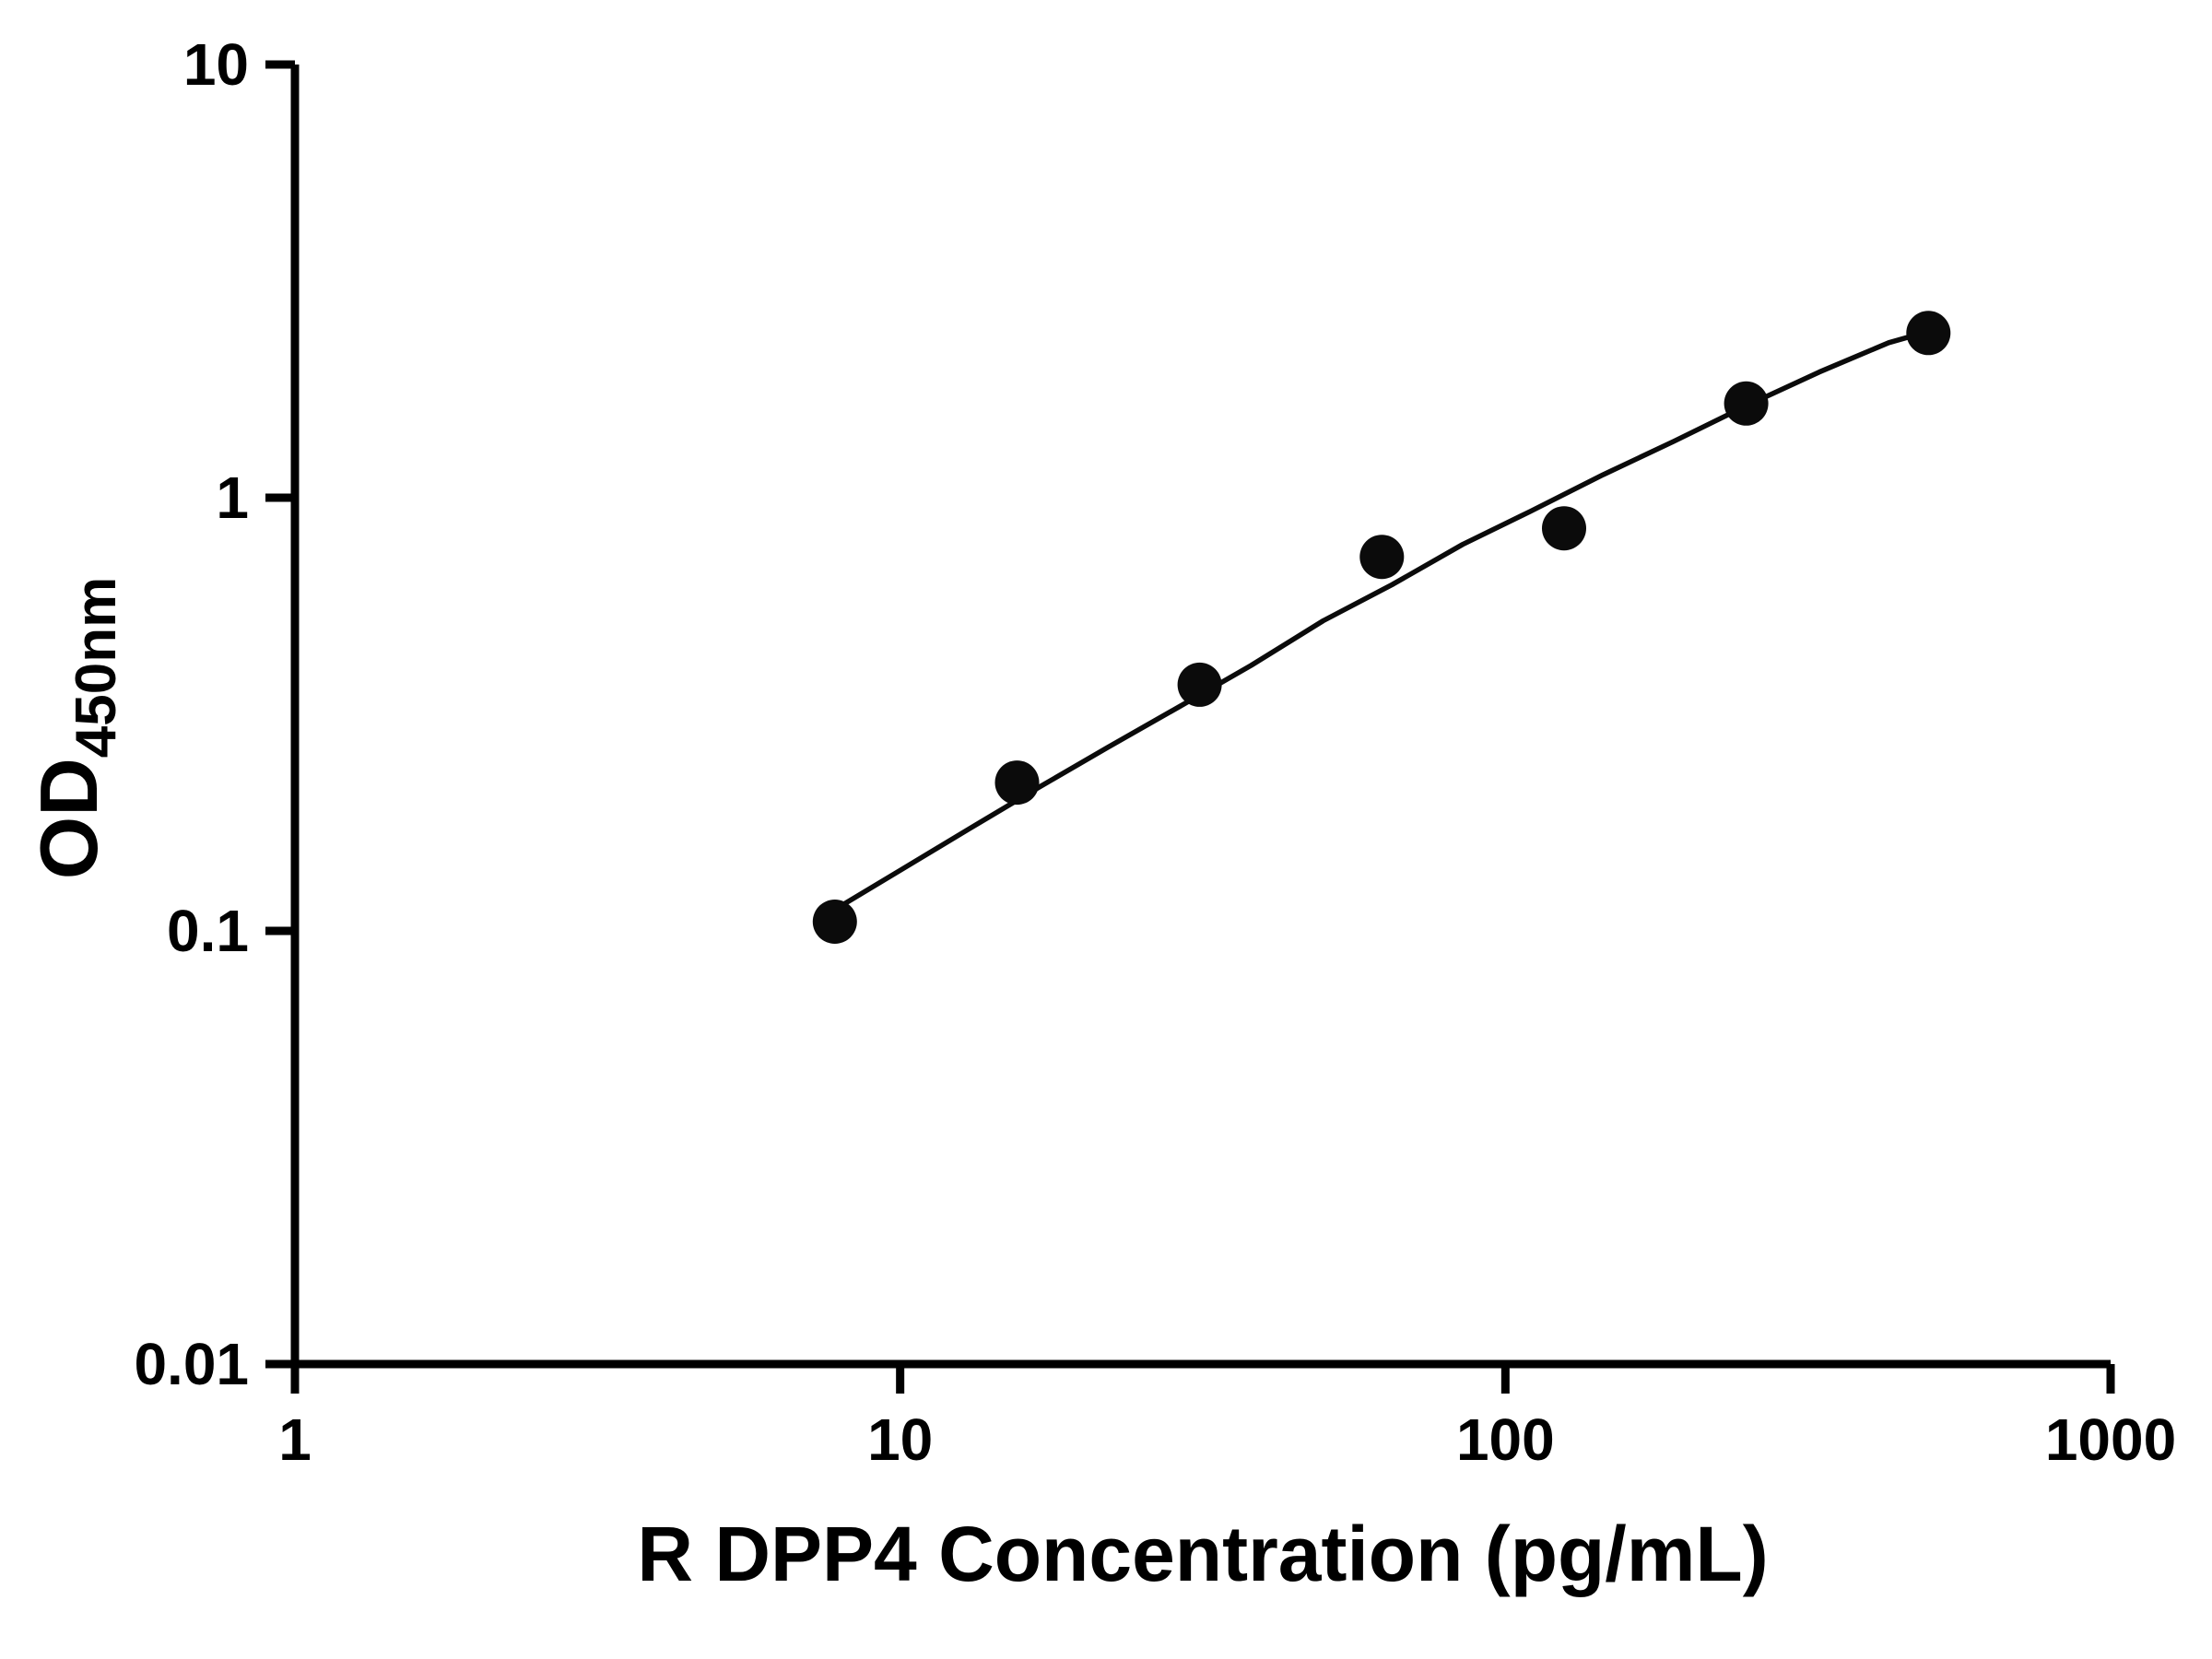  I want to click on y-tick-label: 0.1, so click(208, 931).